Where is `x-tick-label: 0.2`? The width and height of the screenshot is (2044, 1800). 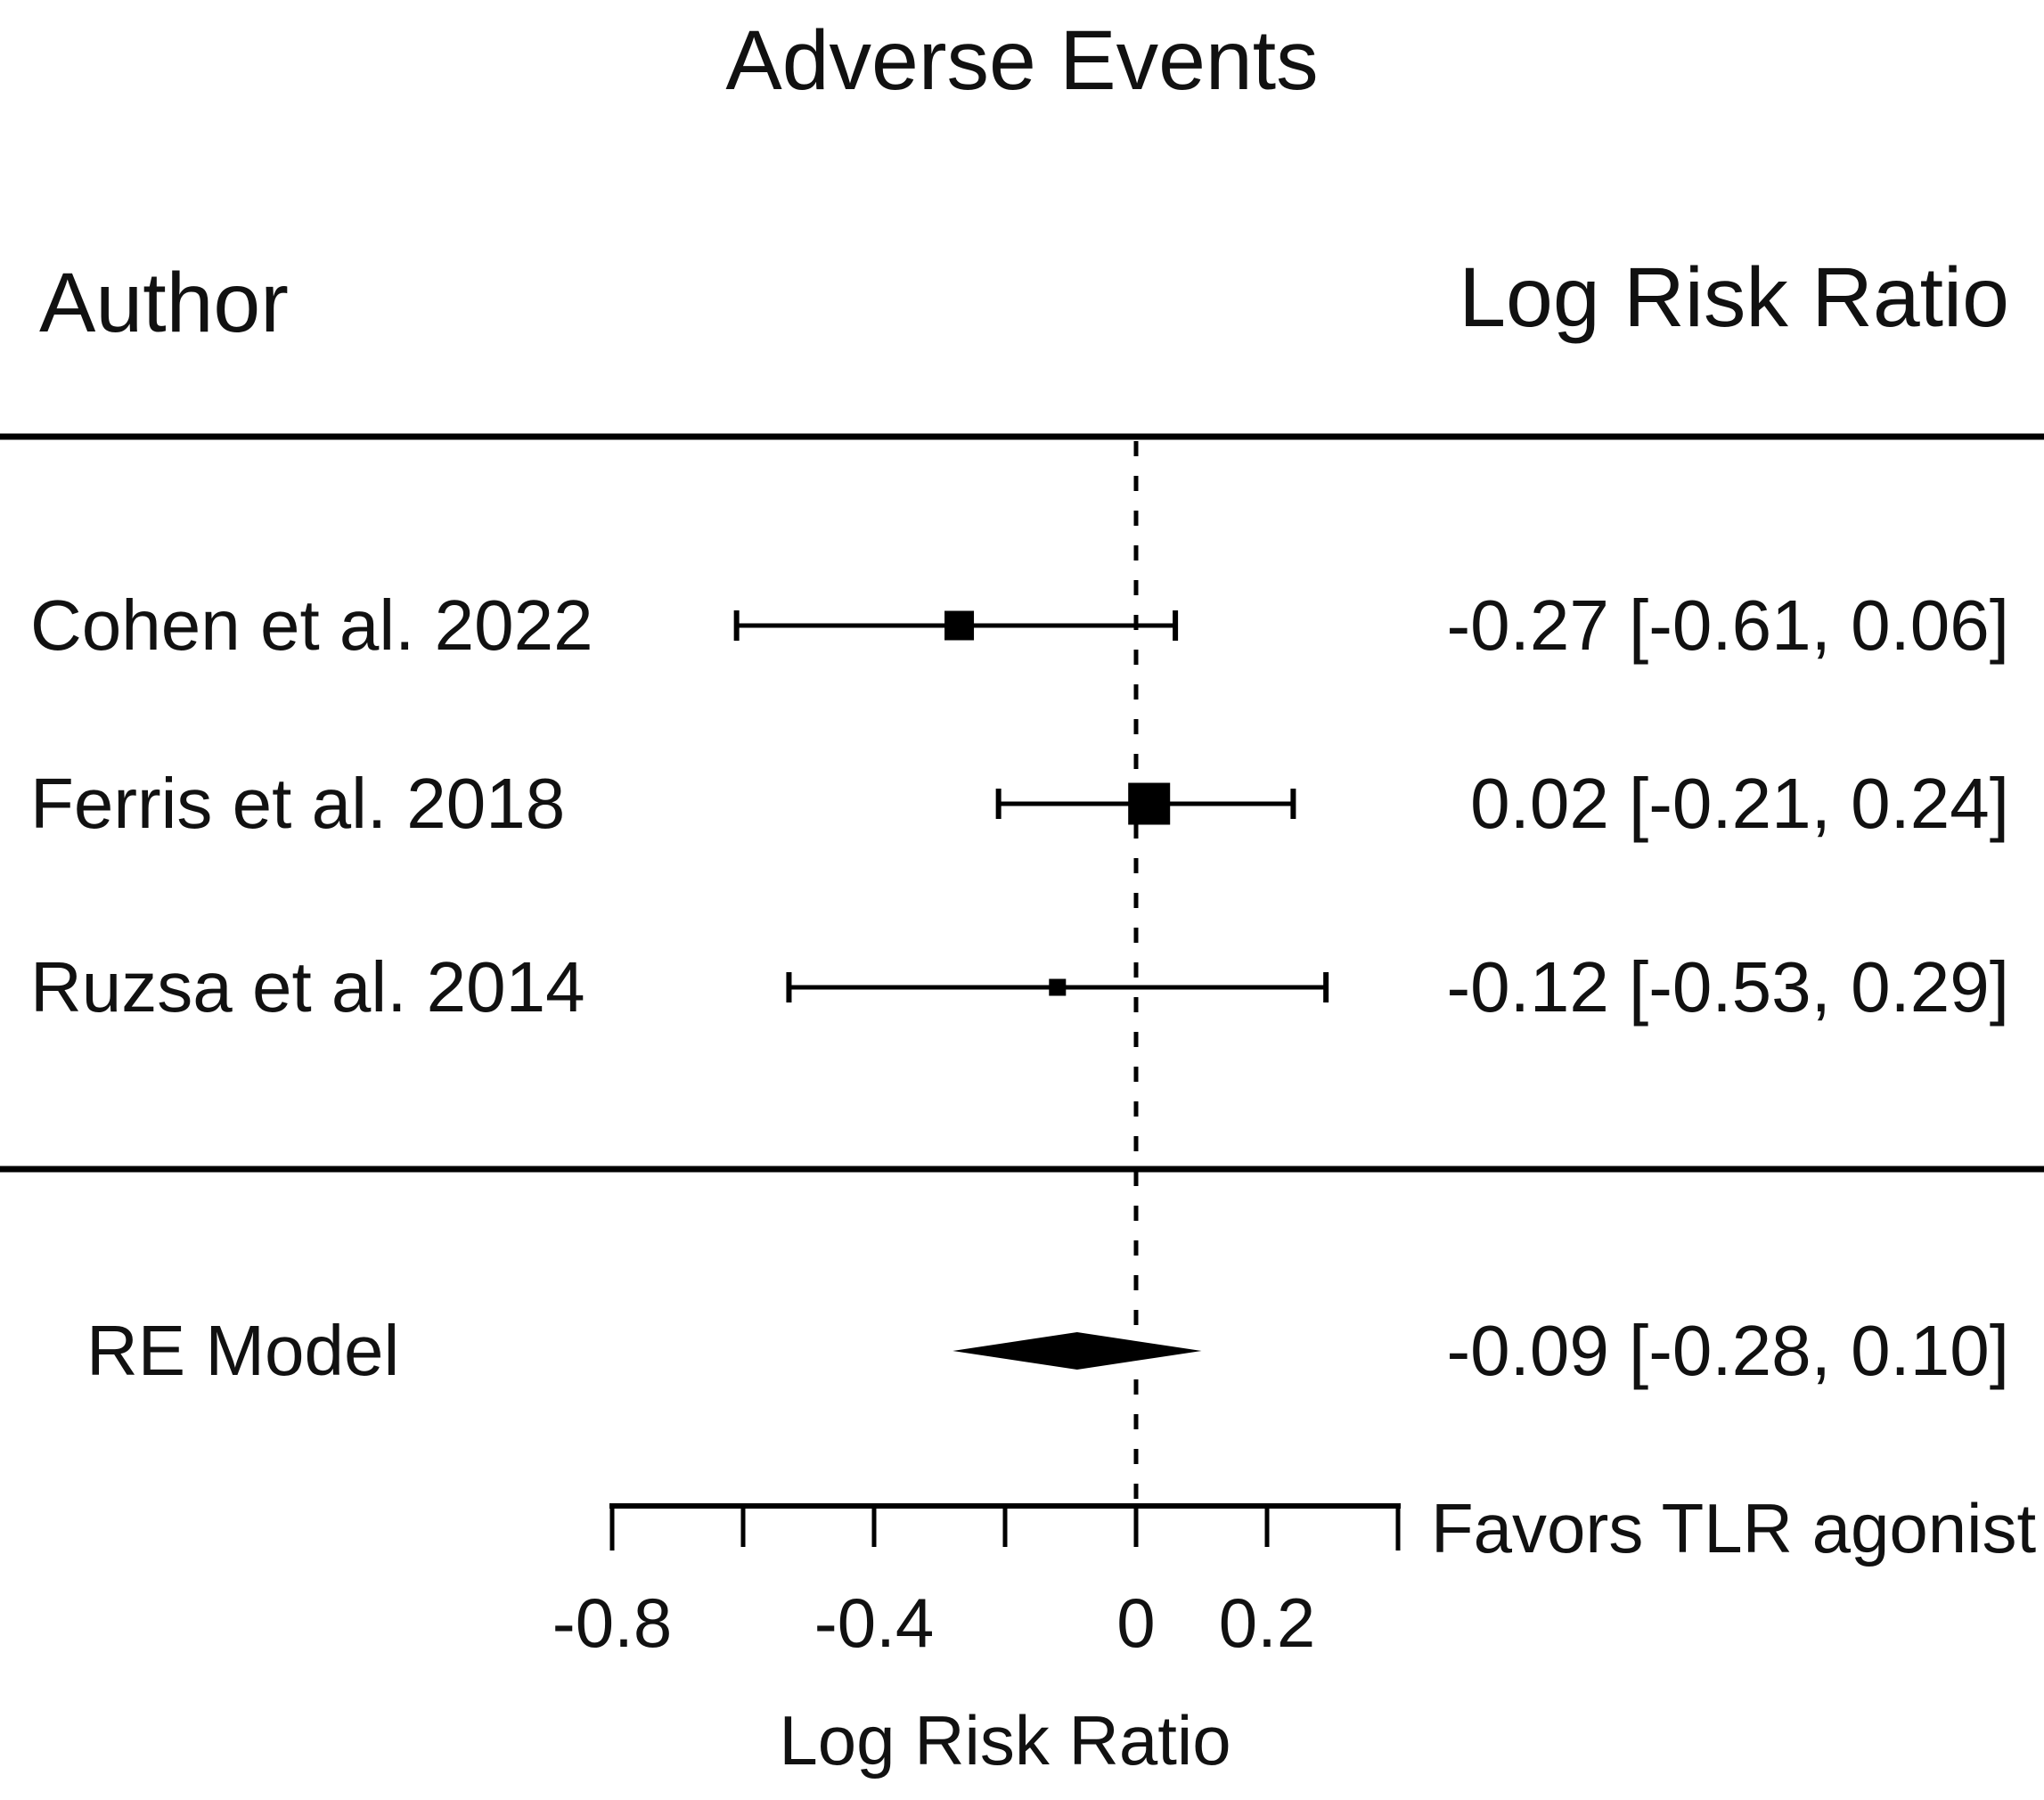 x-tick-label: 0.2 is located at coordinates (1267, 1623).